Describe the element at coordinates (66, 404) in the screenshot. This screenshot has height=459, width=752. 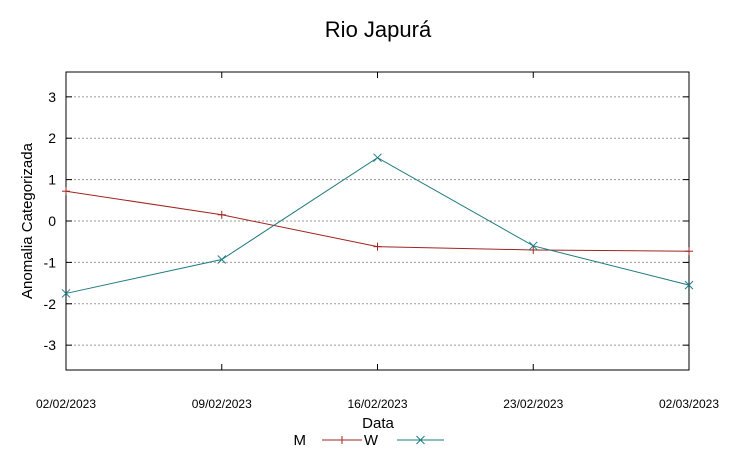
I see `x-tick-label: 02/02/2023` at that location.